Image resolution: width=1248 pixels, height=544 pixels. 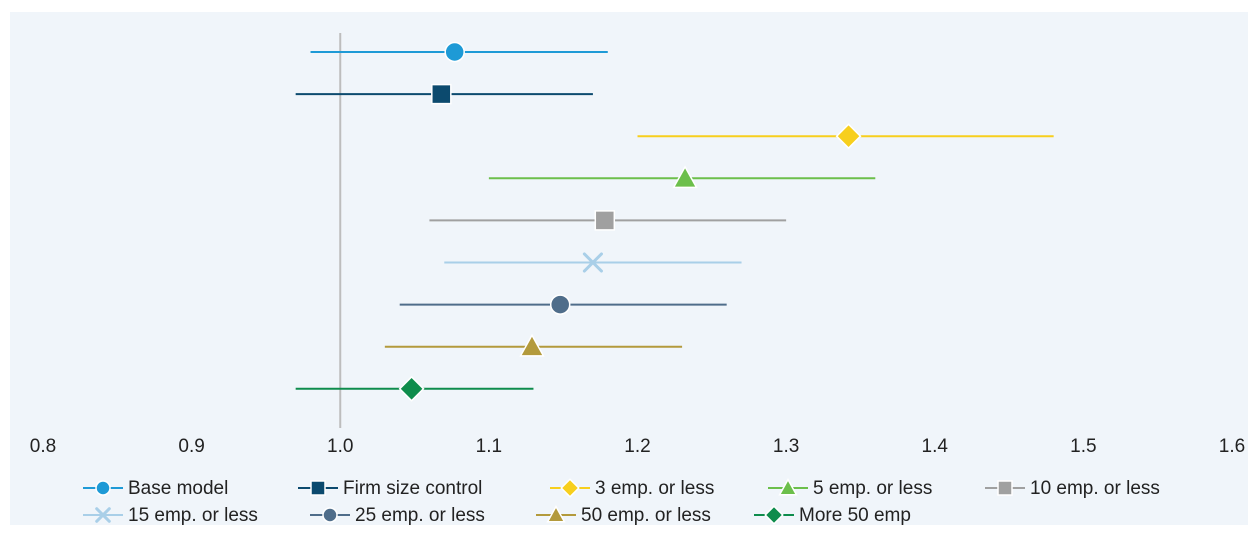 What do you see at coordinates (1095, 488) in the screenshot?
I see `legend-label: 10 emp. or less` at bounding box center [1095, 488].